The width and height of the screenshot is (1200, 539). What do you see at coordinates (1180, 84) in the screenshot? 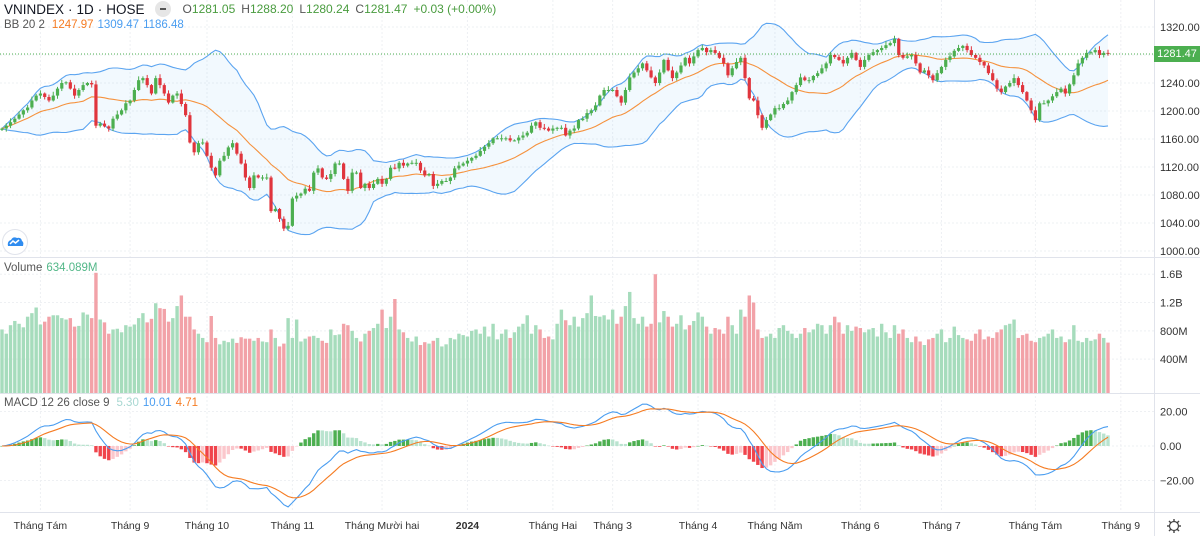
I see `price-tick-label: 1240.00` at bounding box center [1180, 84].